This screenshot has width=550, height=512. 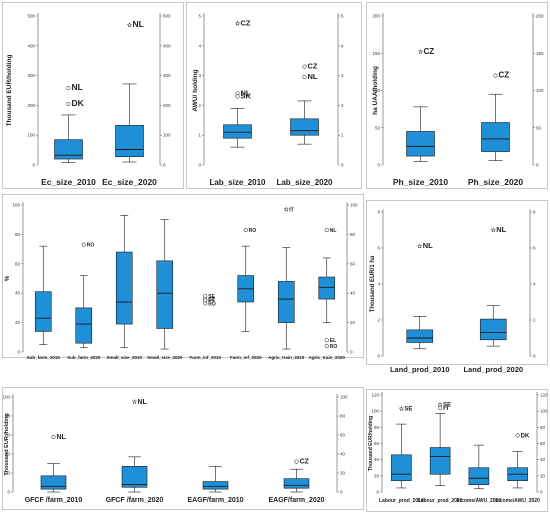 I want to click on panel-lab-size, so click(x=274, y=95).